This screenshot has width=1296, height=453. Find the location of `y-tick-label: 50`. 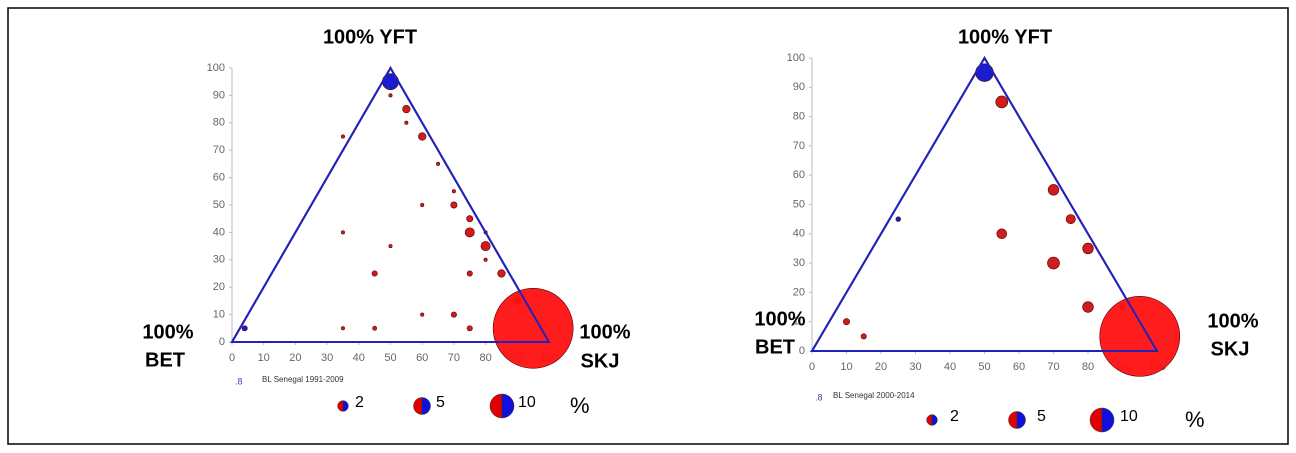

y-tick-label: 50 is located at coordinates (799, 204).